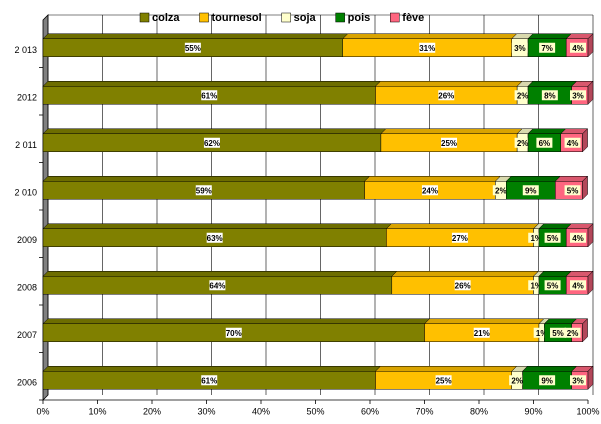  I want to click on data-label: 31%, so click(427, 48).